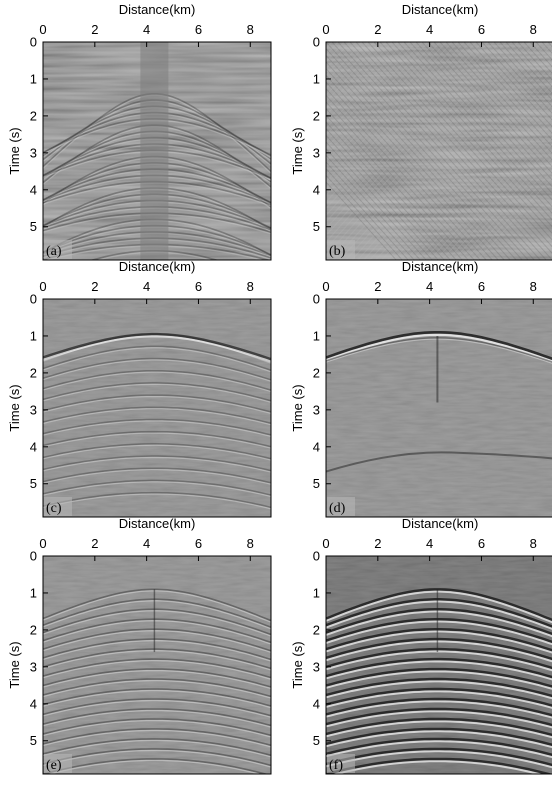 Image resolution: width=552 pixels, height=786 pixels. Describe the element at coordinates (54, 251) in the screenshot. I see `panel-label: (a)` at that location.